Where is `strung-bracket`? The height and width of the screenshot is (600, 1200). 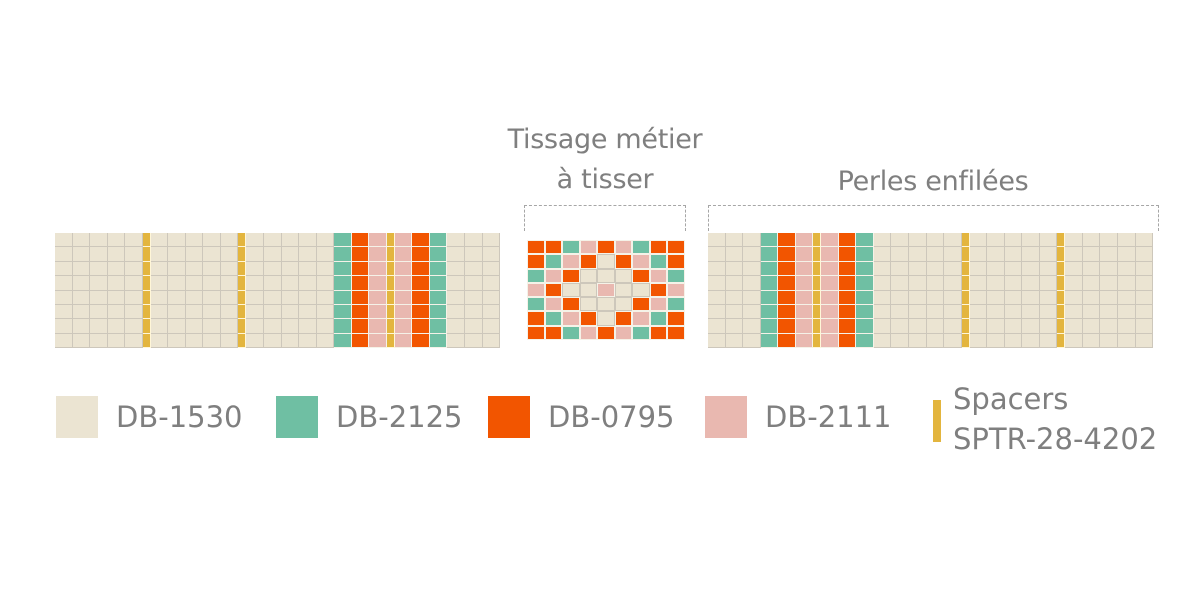
strung-bracket is located at coordinates (933, 218).